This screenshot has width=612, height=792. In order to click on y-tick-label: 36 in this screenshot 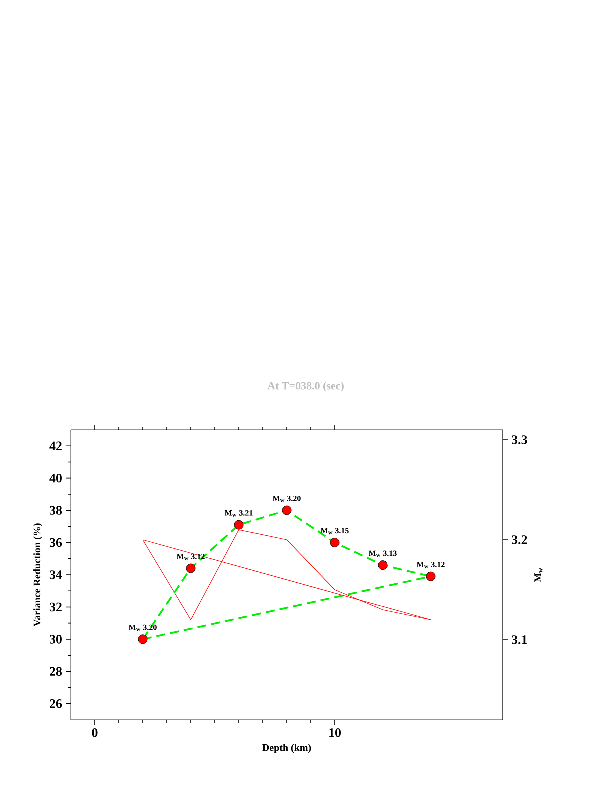, I will do `click(56, 543)`.